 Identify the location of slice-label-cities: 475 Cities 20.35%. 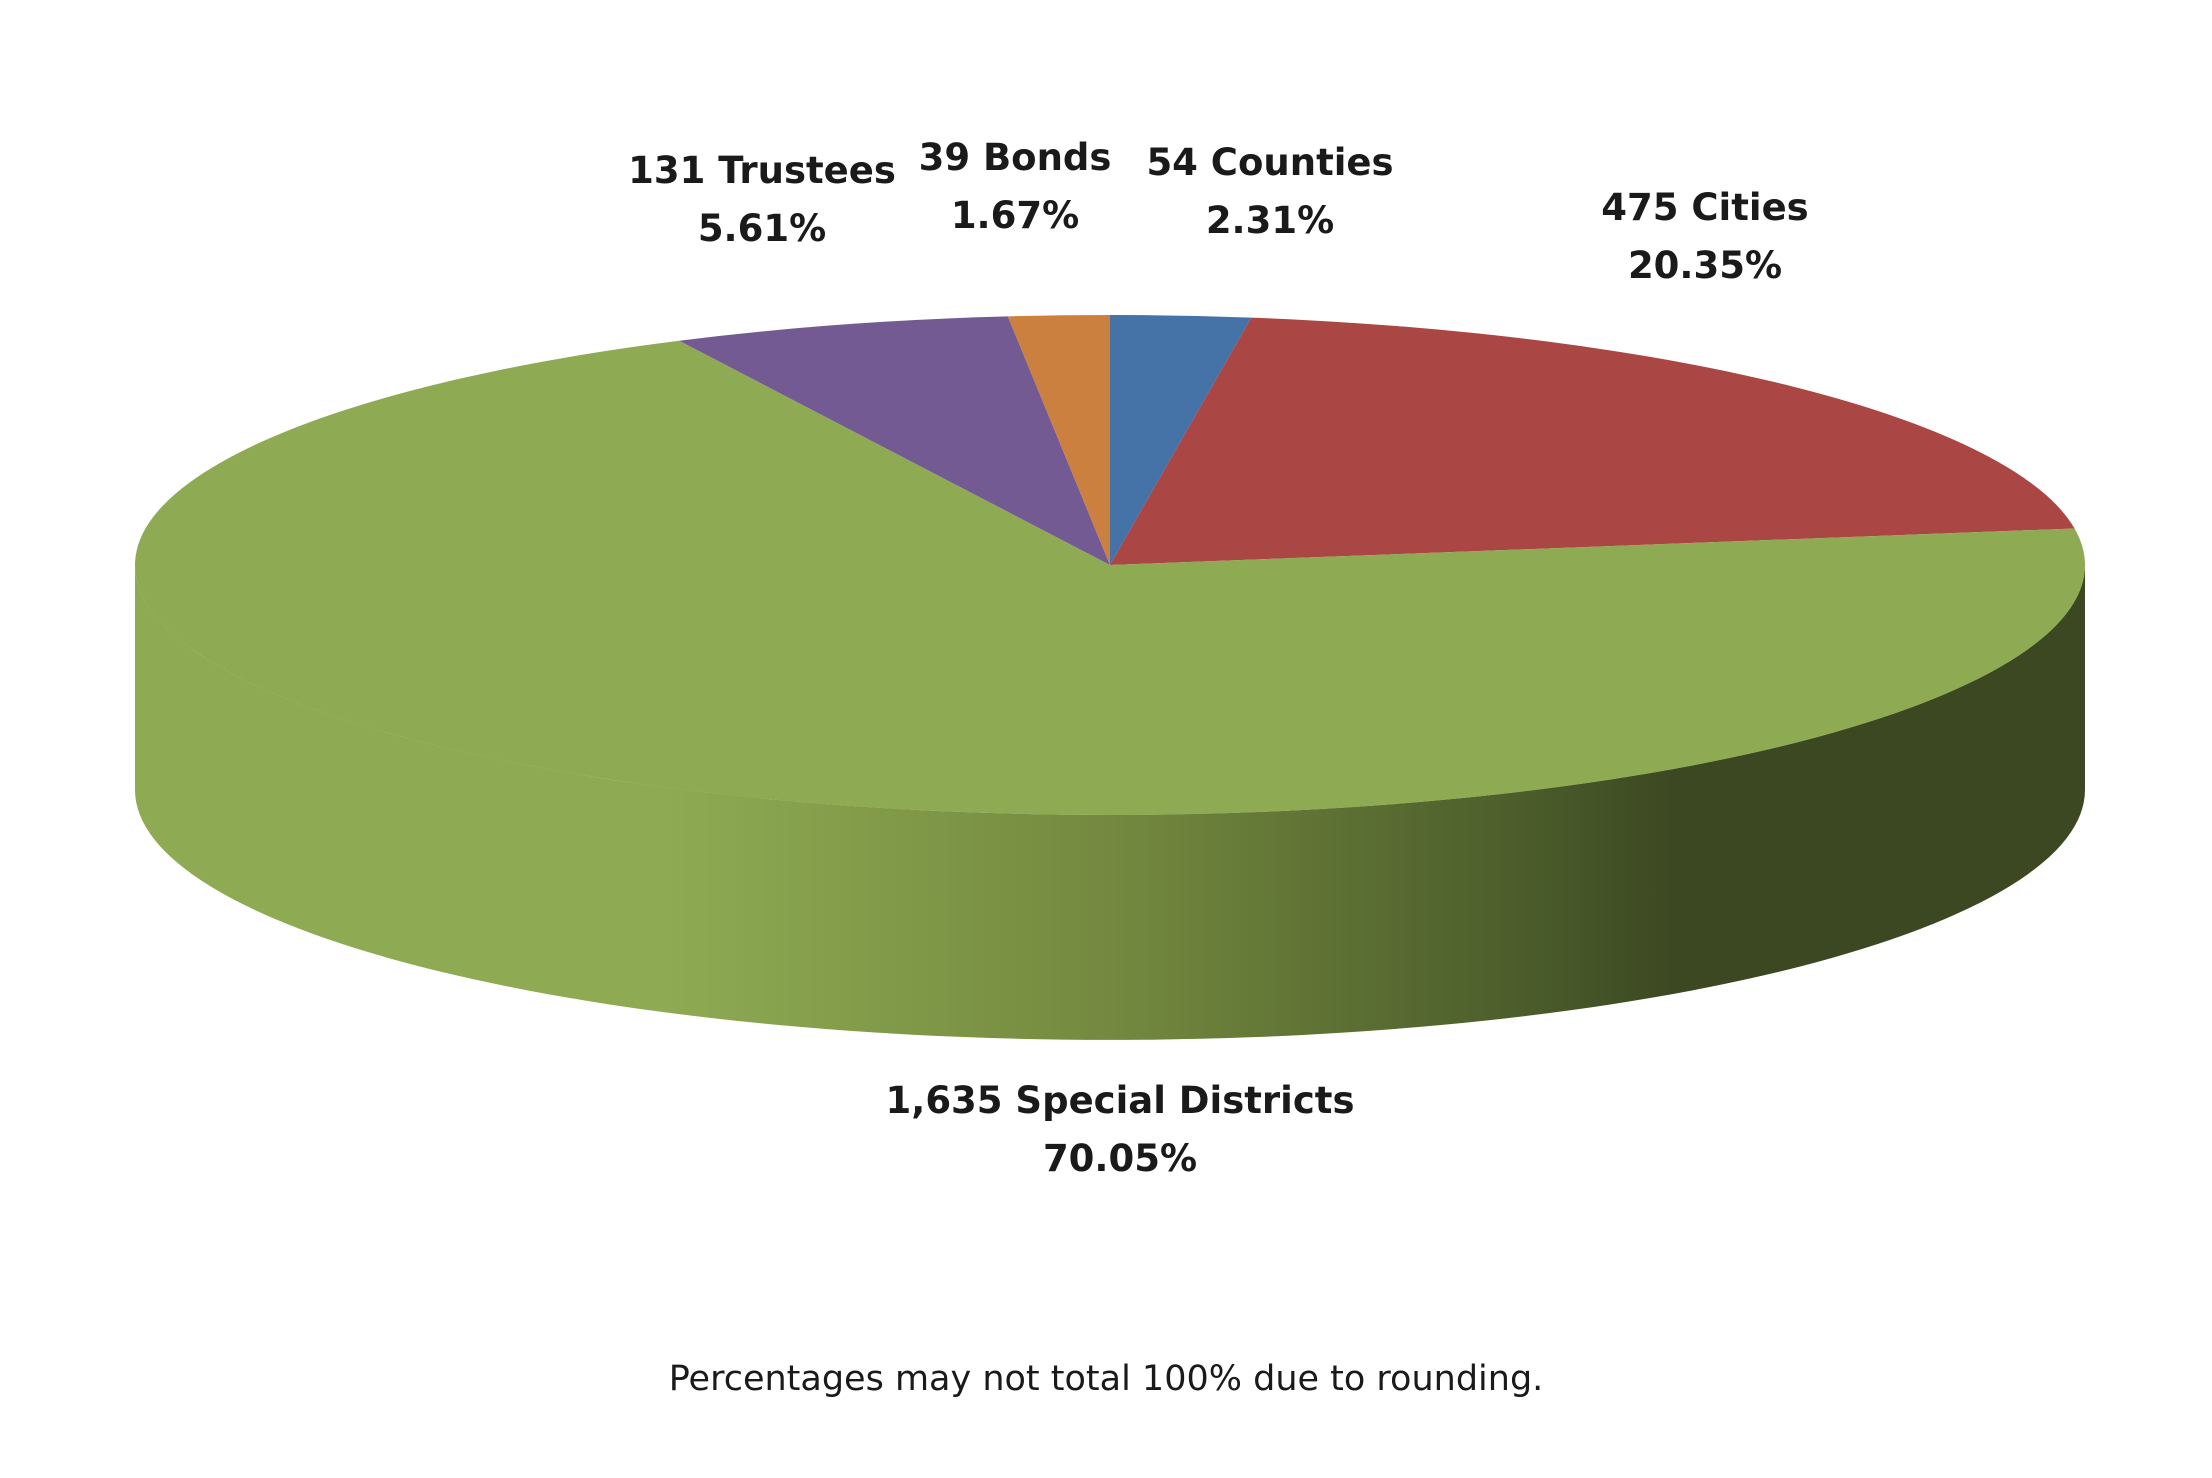
(1704, 236).